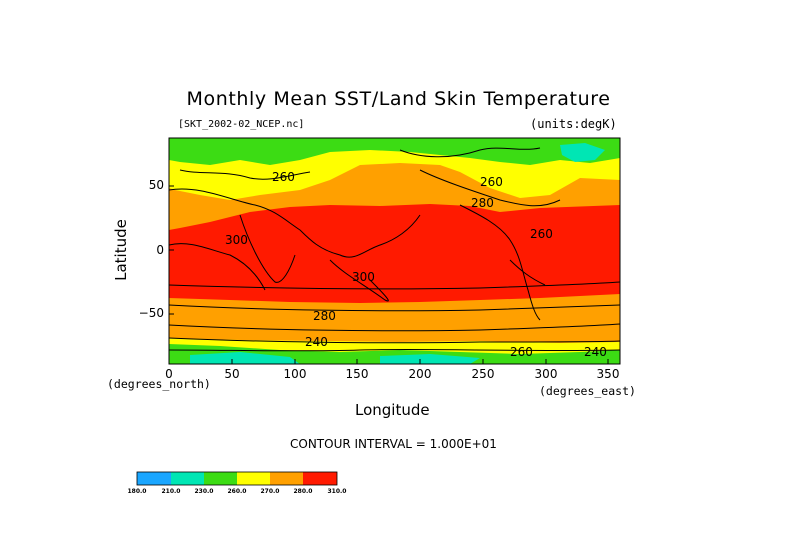 This screenshot has width=789, height=558. Describe the element at coordinates (337, 491) in the screenshot. I see `colorbar-label: 310.0` at that location.